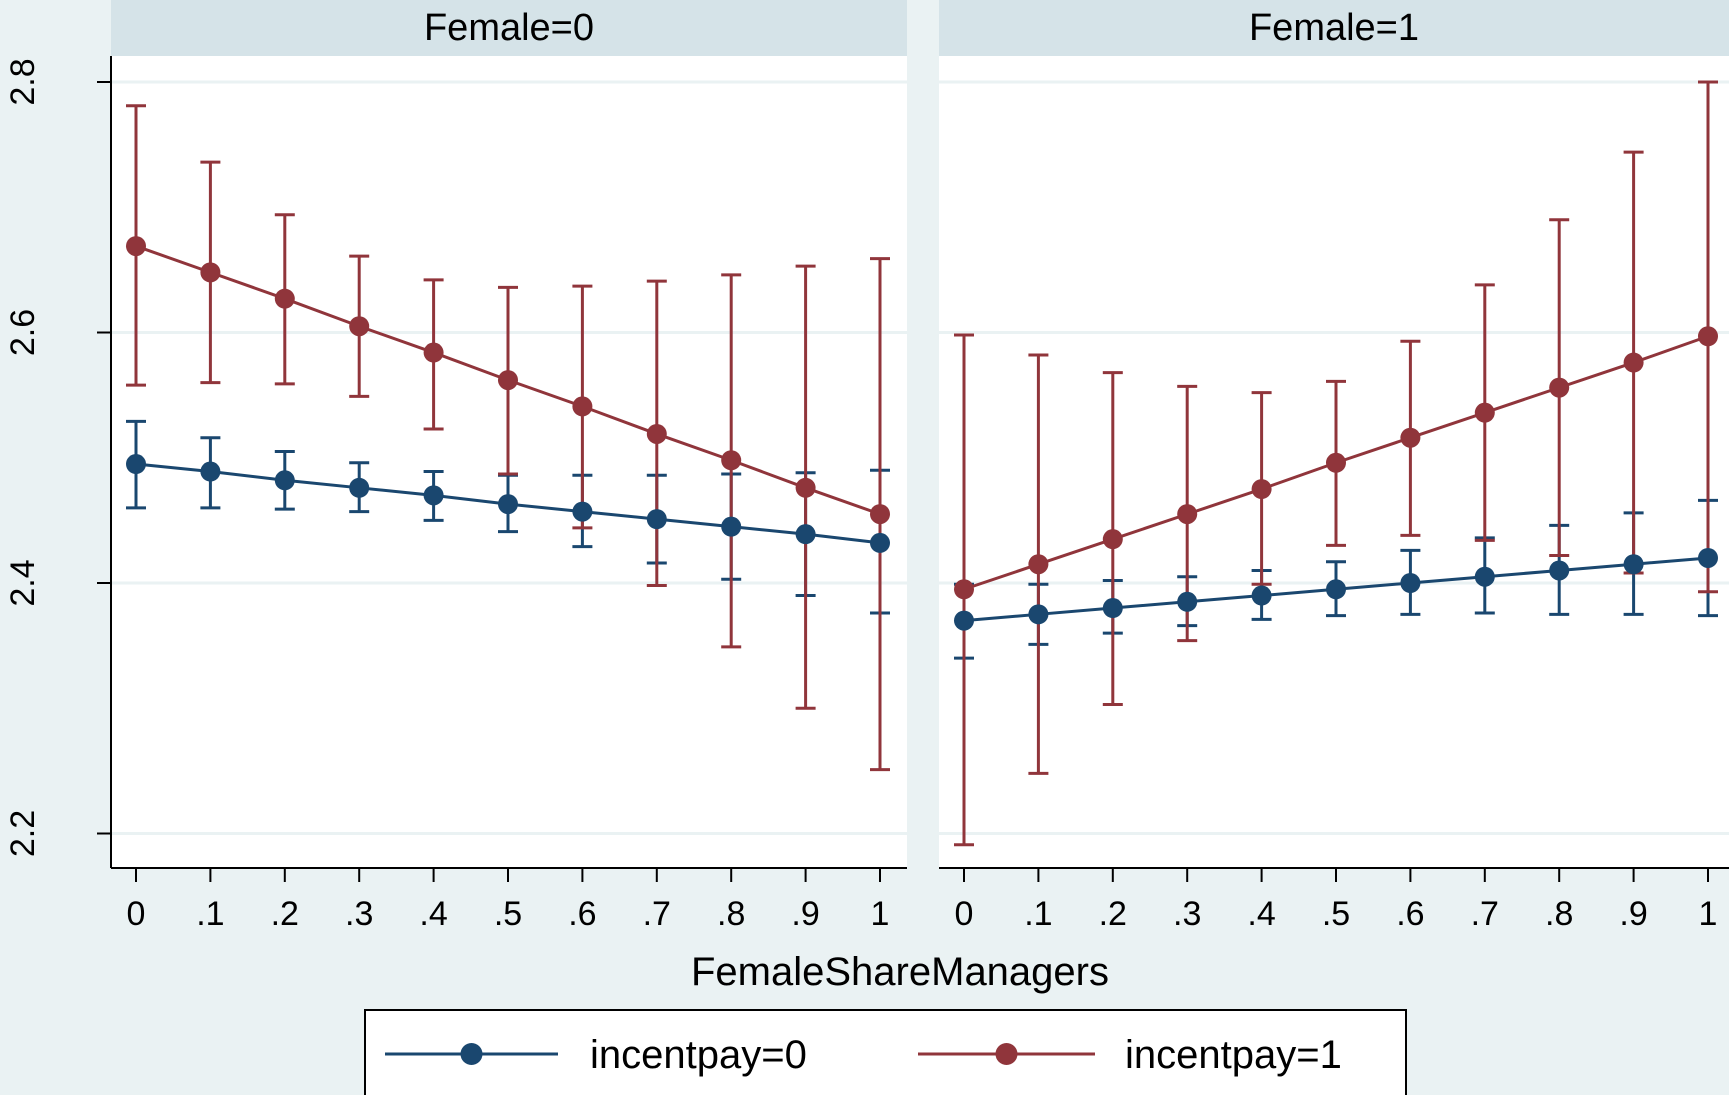 Image resolution: width=1729 pixels, height=1095 pixels. What do you see at coordinates (23, 833) in the screenshot?
I see `y-tick-label: 2.2` at bounding box center [23, 833].